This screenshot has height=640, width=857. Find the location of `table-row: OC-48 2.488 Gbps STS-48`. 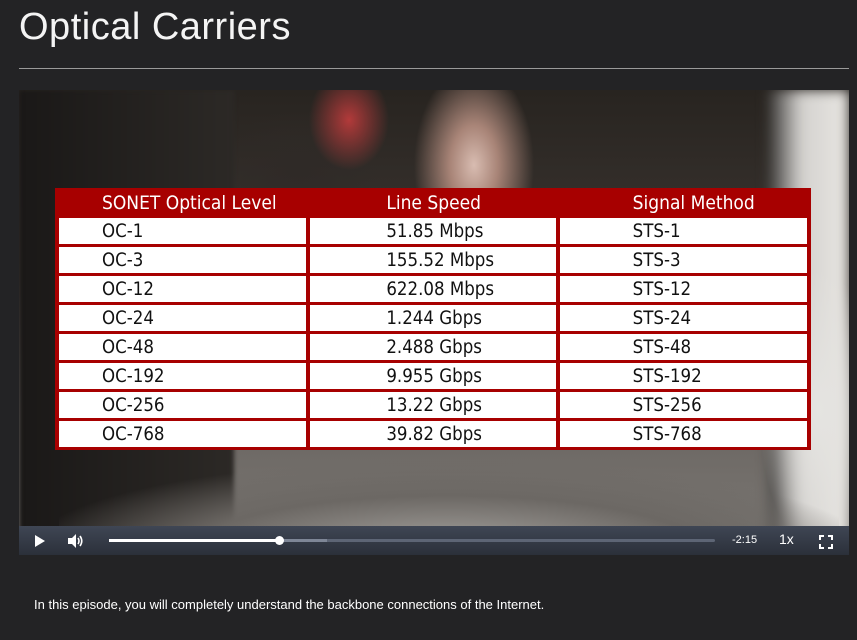

table-row: OC-48 2.488 Gbps STS-48 is located at coordinates (433, 347).